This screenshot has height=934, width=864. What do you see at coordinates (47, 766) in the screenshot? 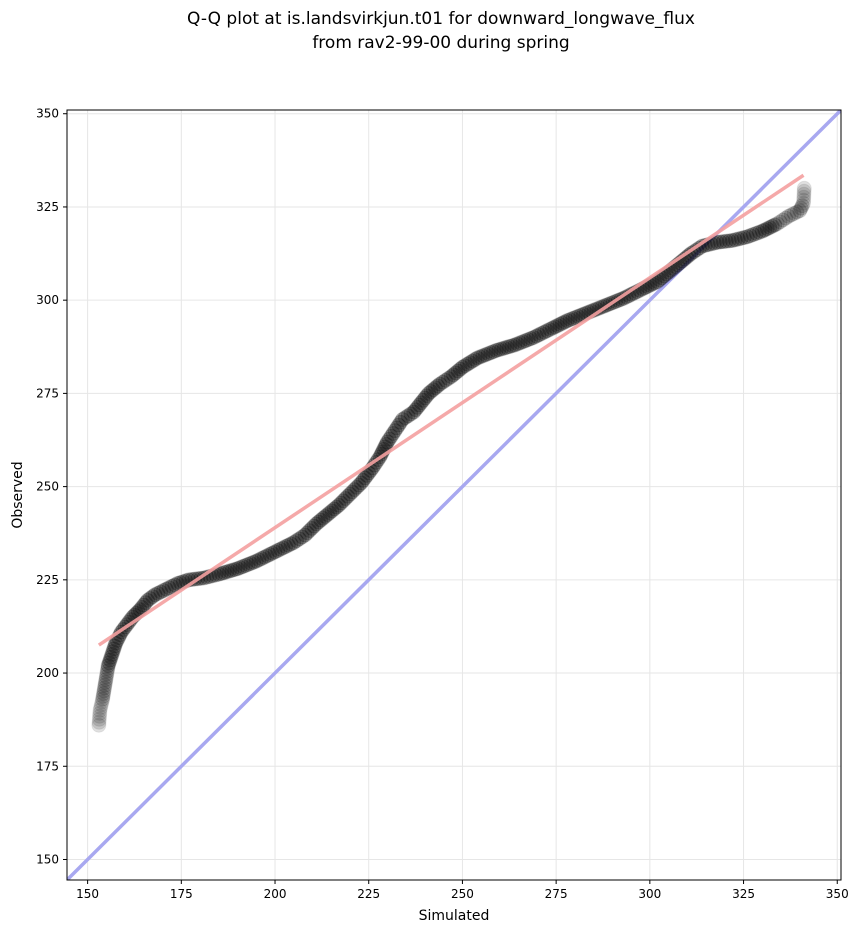
I see `y-tick-label: 175` at bounding box center [47, 766].